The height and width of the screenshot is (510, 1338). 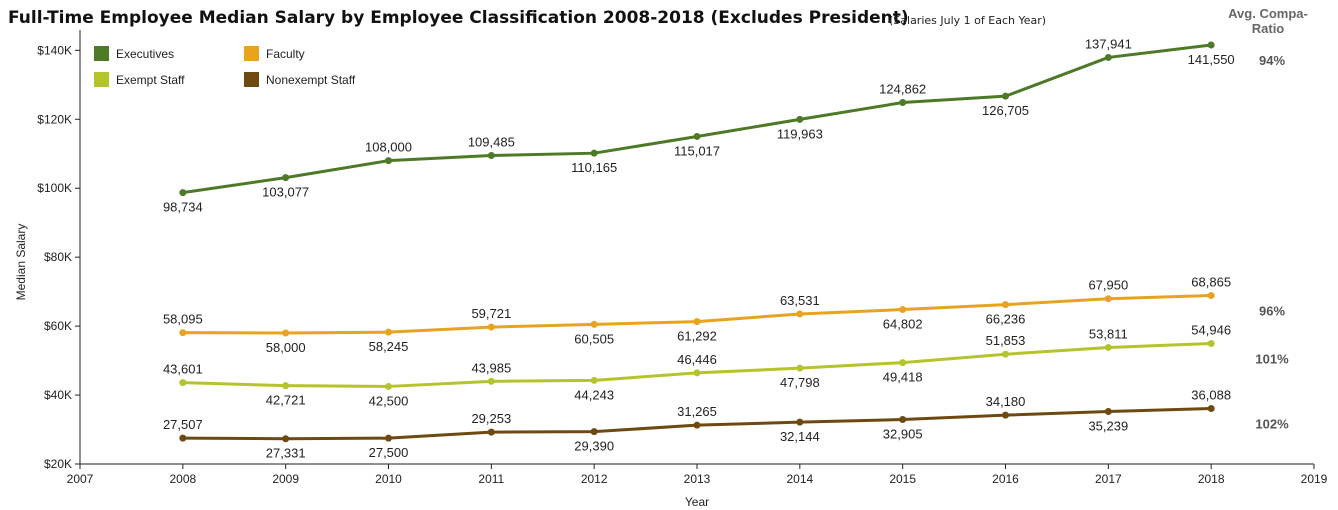 I want to click on data-label: 66,236, so click(x=1006, y=319).